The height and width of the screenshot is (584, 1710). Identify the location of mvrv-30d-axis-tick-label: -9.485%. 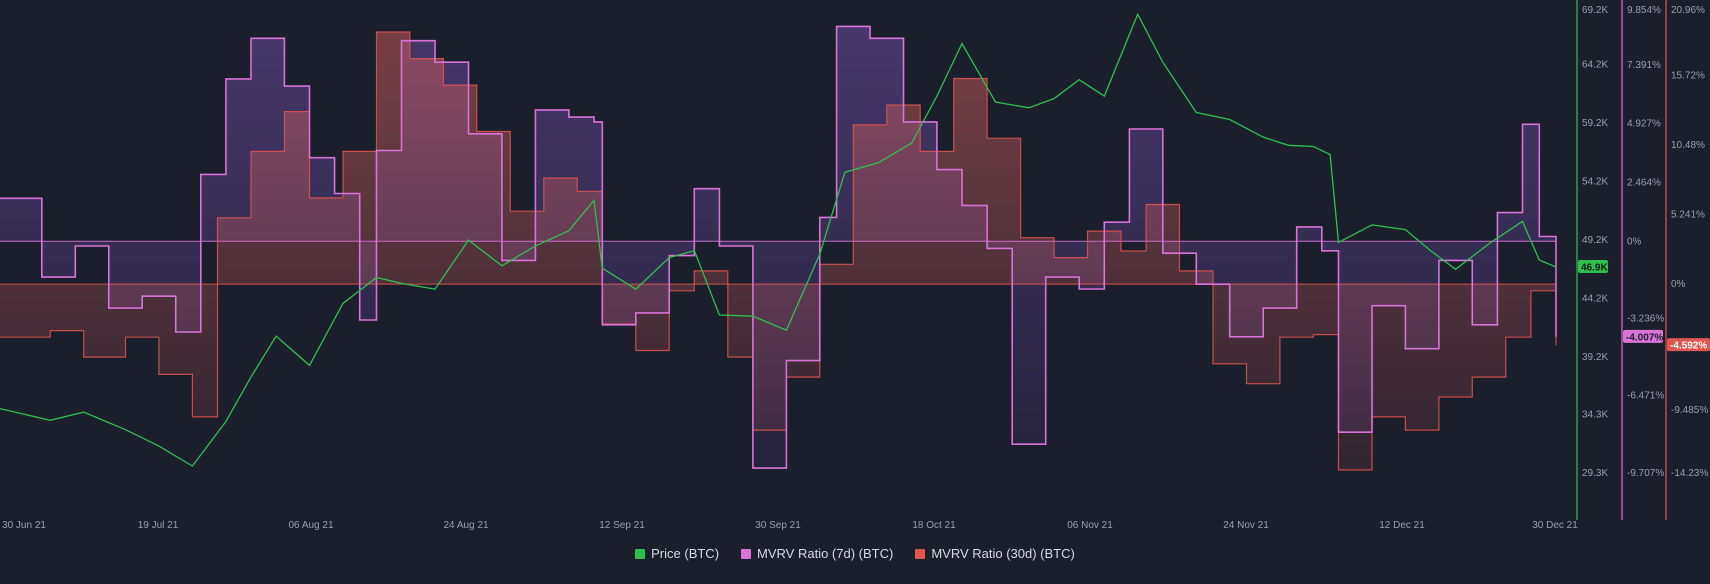
(1689, 410).